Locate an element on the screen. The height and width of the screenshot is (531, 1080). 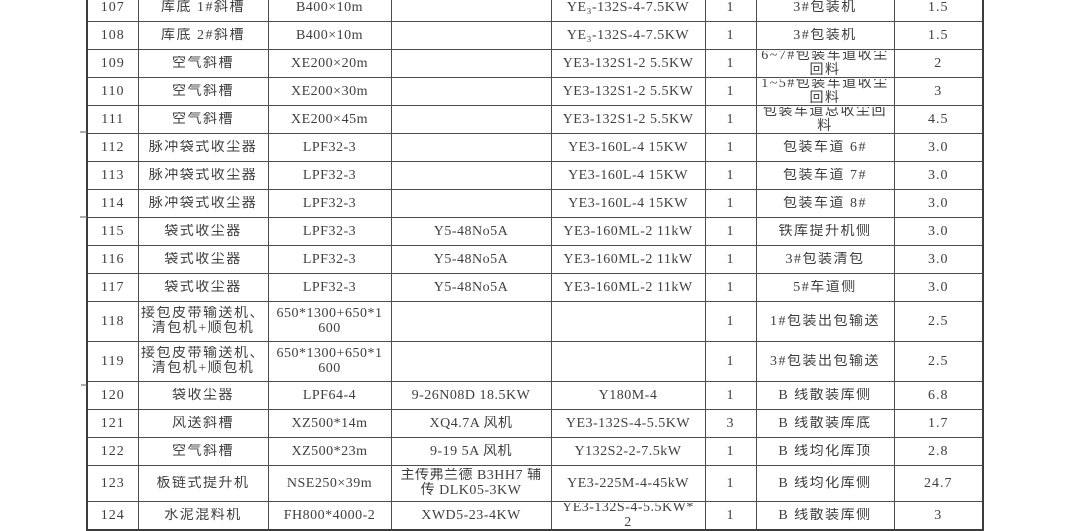
cell-no: 109 is located at coordinates (112, 63).